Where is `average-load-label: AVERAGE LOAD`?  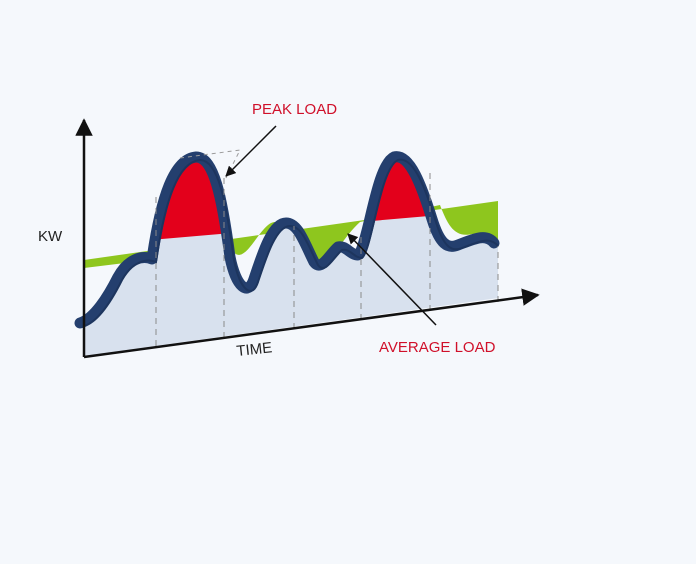 average-load-label: AVERAGE LOAD is located at coordinates (437, 347).